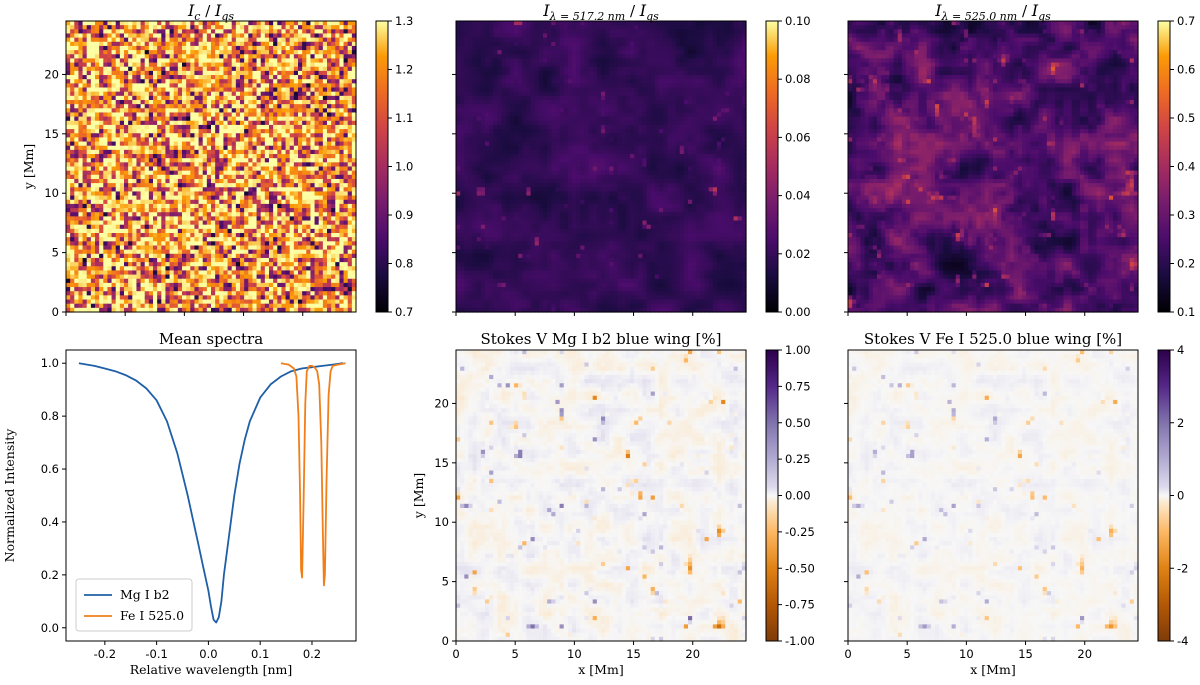  Describe the element at coordinates (312, 654) in the screenshot. I see `x-tick-label: 0.2` at that location.